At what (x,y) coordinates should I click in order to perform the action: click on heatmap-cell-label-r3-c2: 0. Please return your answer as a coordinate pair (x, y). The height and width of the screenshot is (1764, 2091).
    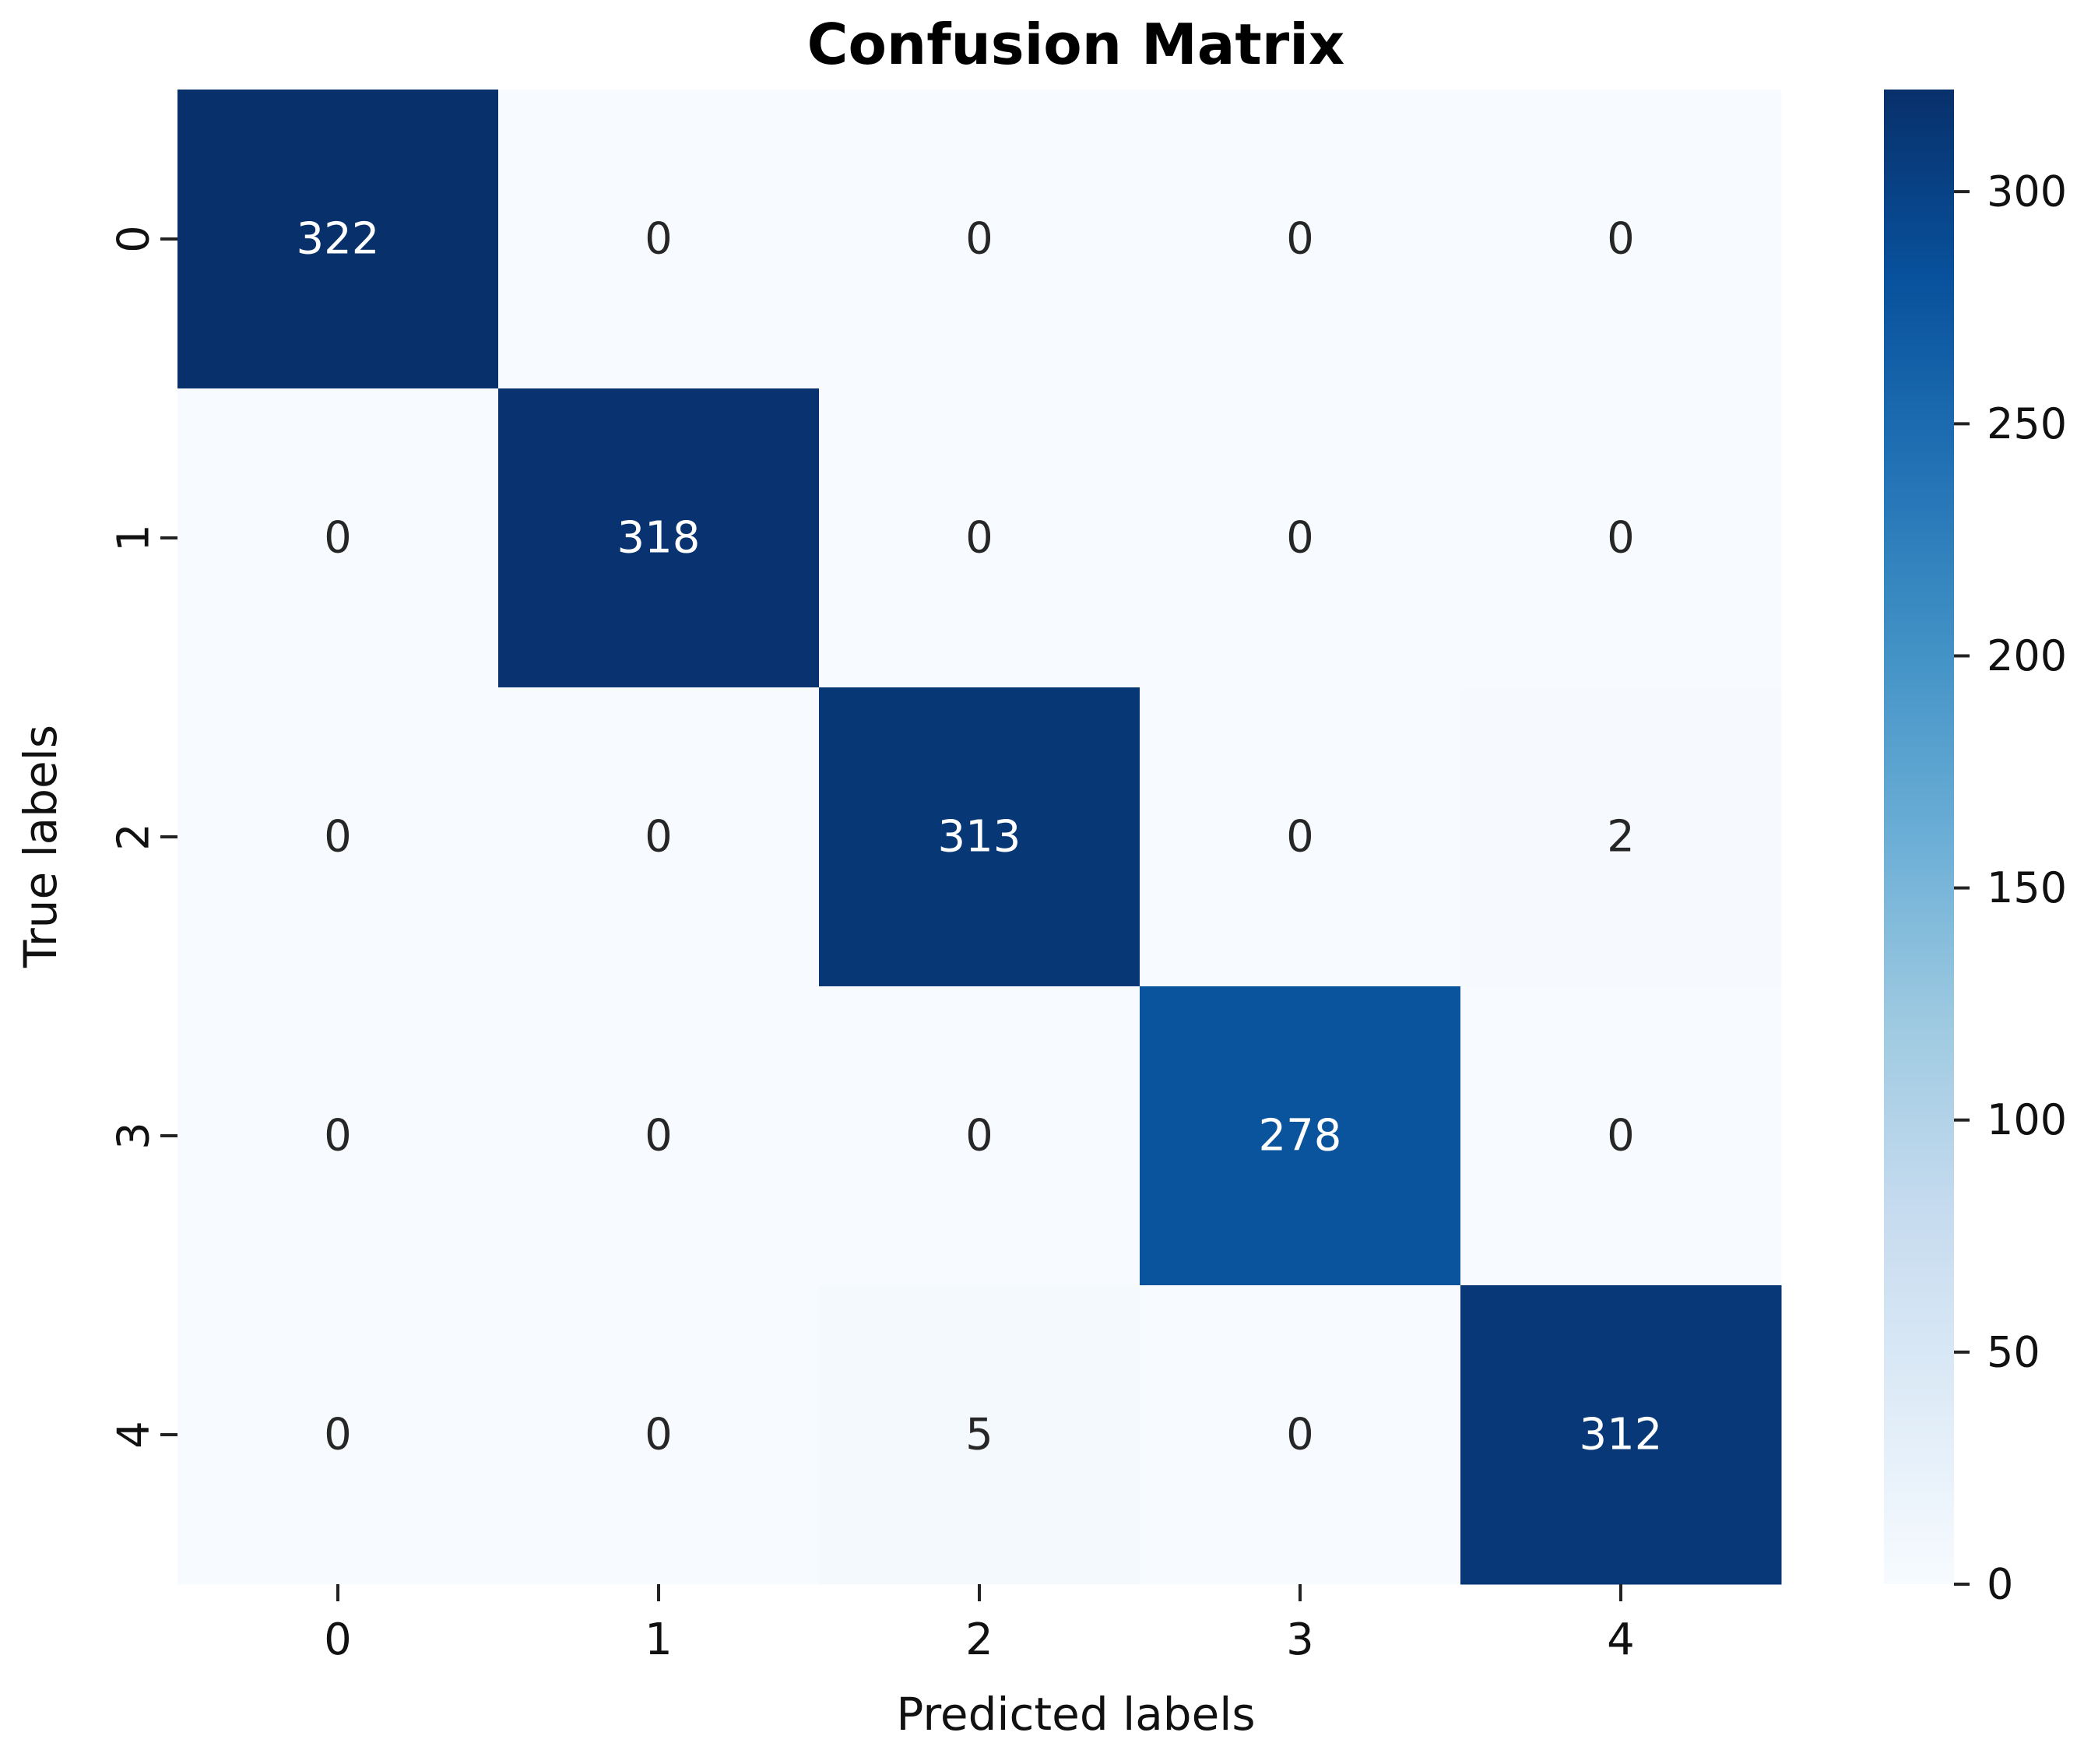
    Looking at the image, I should click on (979, 1136).